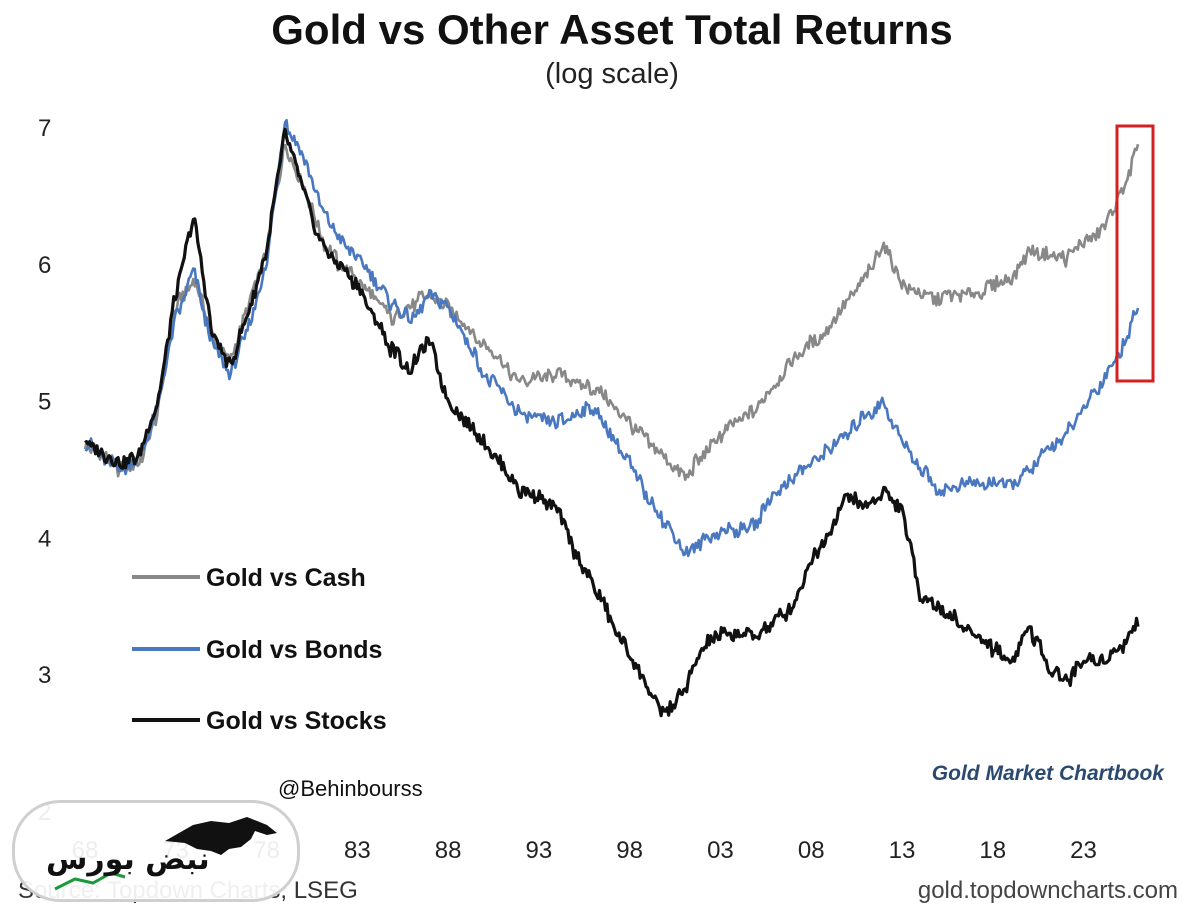 This screenshot has height=913, width=1200. I want to click on legend: Gold vs Cash Gold vs Bonds Gold vs Stocks, so click(259, 649).